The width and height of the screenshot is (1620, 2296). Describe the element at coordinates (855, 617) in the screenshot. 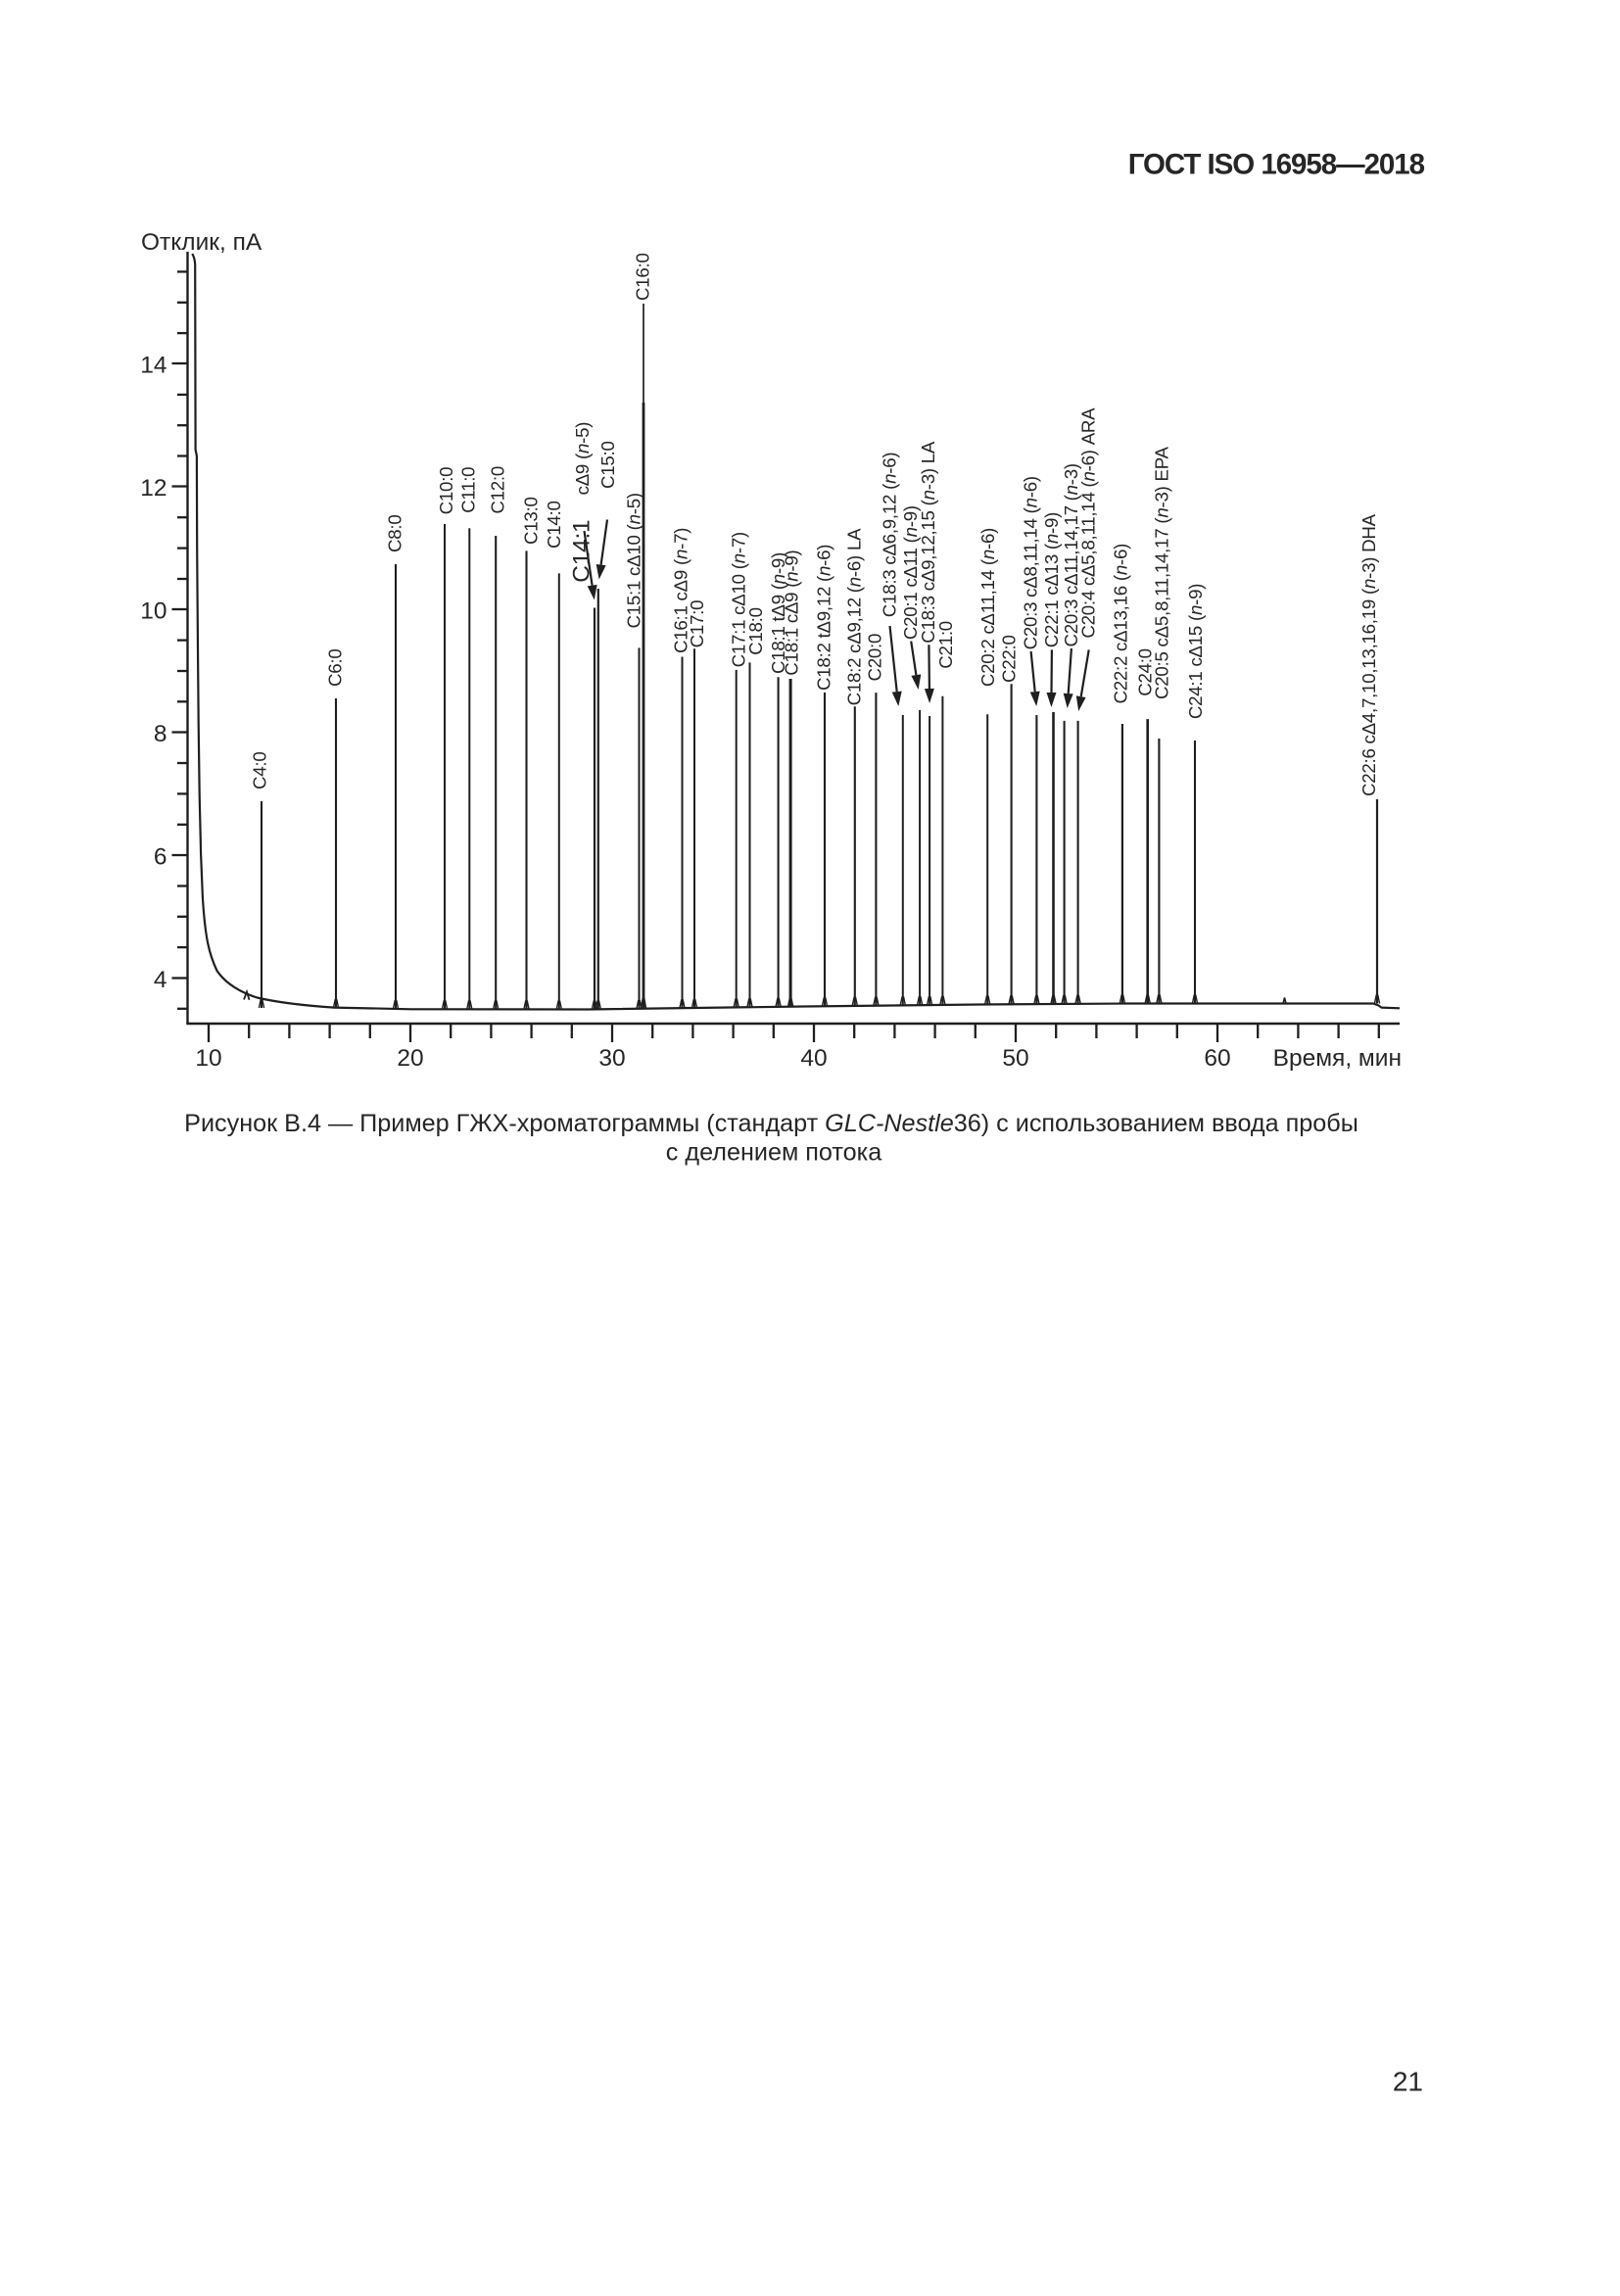

I see `svg-text: C18:2 cΔ9,12 (n-6) LA` at that location.